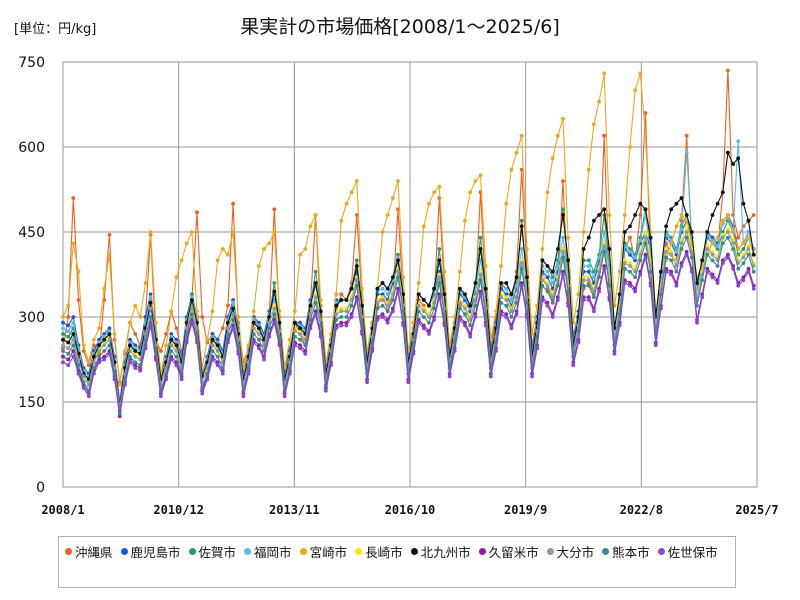  What do you see at coordinates (400, 27) in the screenshot?
I see `chart-title: 果実計の市場価格[2008/1～2025/6]` at bounding box center [400, 27].